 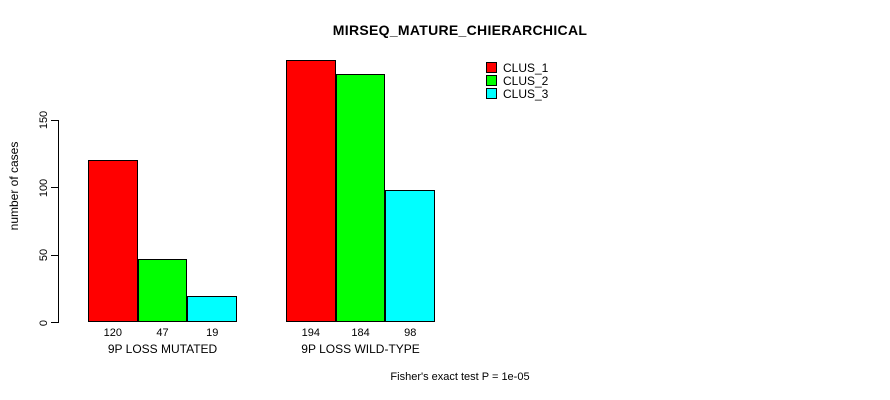 What do you see at coordinates (44, 120) in the screenshot?
I see `y-axis-tick-label-text: 150` at bounding box center [44, 120].